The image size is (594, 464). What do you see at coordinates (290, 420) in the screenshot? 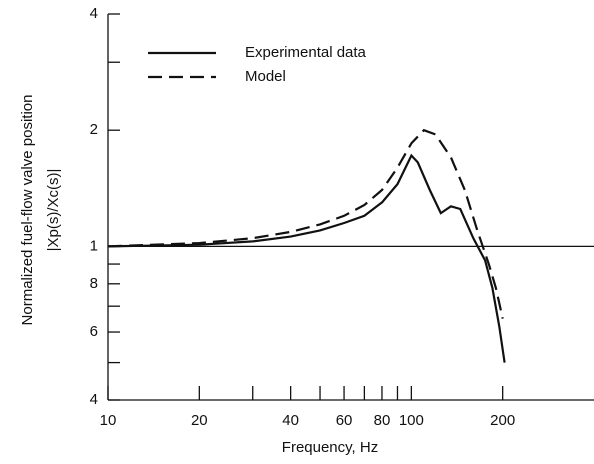
I see `x-tick-label: 40` at bounding box center [290, 420].